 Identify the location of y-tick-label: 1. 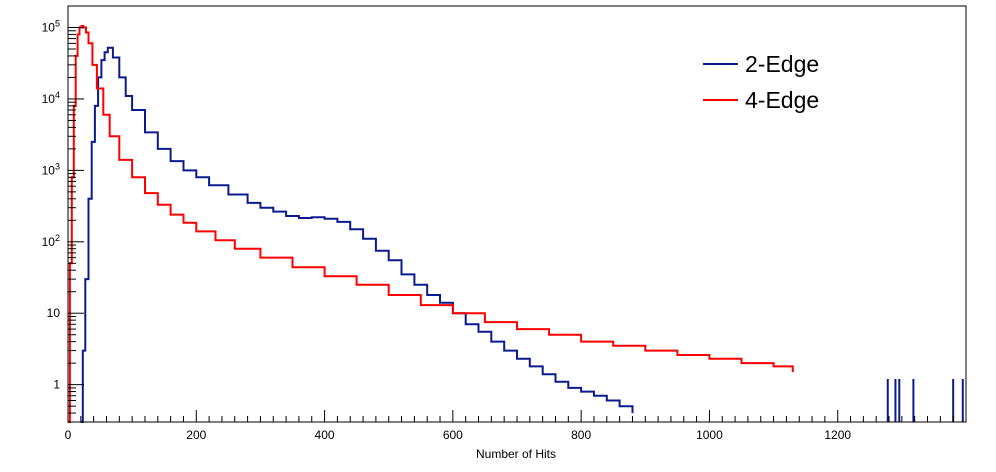
(56, 385).